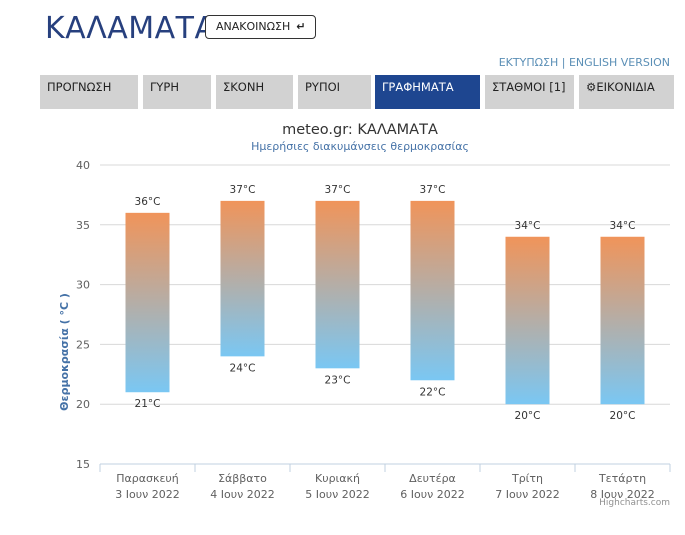 This screenshot has height=535, width=685. Describe the element at coordinates (619, 62) in the screenshot. I see `english-version-link: ENGLISH VERSION` at that location.